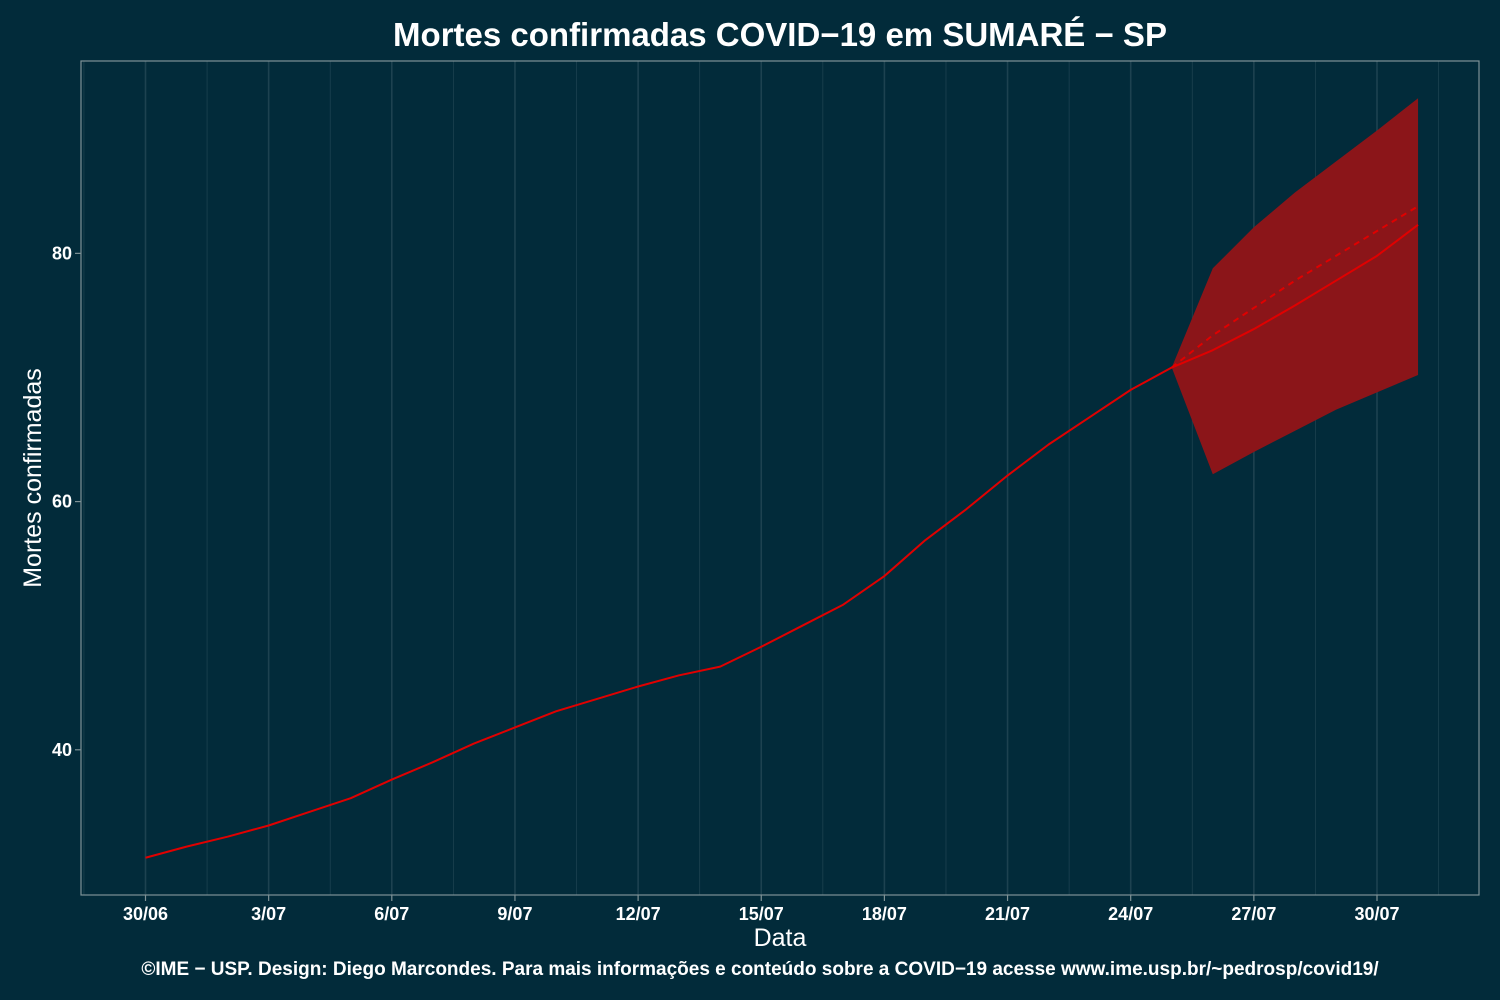  Describe the element at coordinates (1130, 914) in the screenshot. I see `x-tick-label: 24/07` at that location.